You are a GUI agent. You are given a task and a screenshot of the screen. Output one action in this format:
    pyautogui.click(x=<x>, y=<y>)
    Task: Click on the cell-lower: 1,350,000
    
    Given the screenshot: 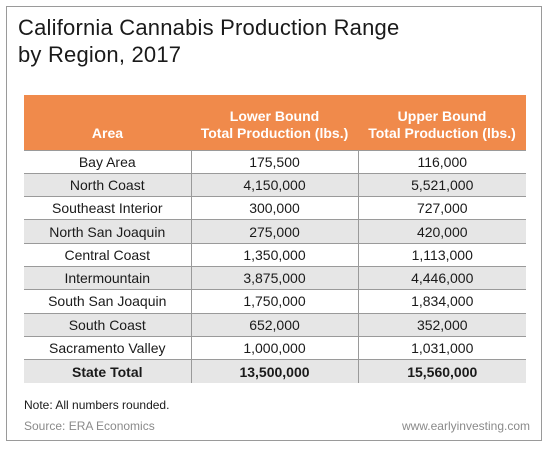 What is the action you would take?
    pyautogui.click(x=274, y=254)
    